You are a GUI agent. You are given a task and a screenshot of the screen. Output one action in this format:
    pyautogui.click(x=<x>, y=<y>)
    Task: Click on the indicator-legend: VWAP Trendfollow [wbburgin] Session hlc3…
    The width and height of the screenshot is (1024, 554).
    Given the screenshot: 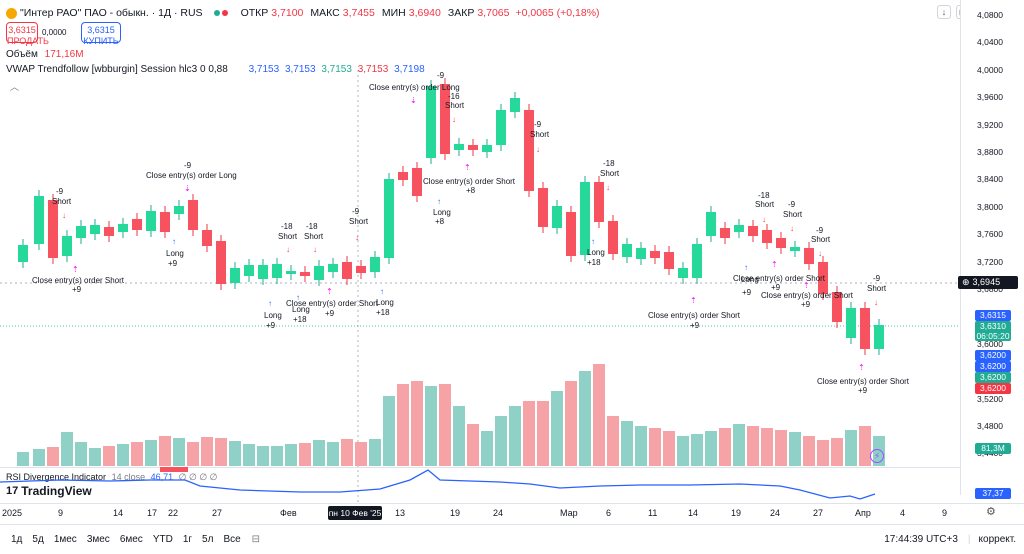 What is the action you would take?
    pyautogui.click(x=215, y=69)
    